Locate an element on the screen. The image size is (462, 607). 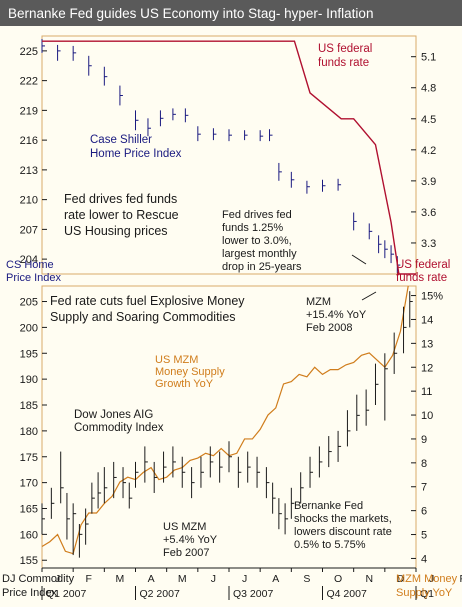
bottom-left-tick-label: 175 is located at coordinates (29, 458).